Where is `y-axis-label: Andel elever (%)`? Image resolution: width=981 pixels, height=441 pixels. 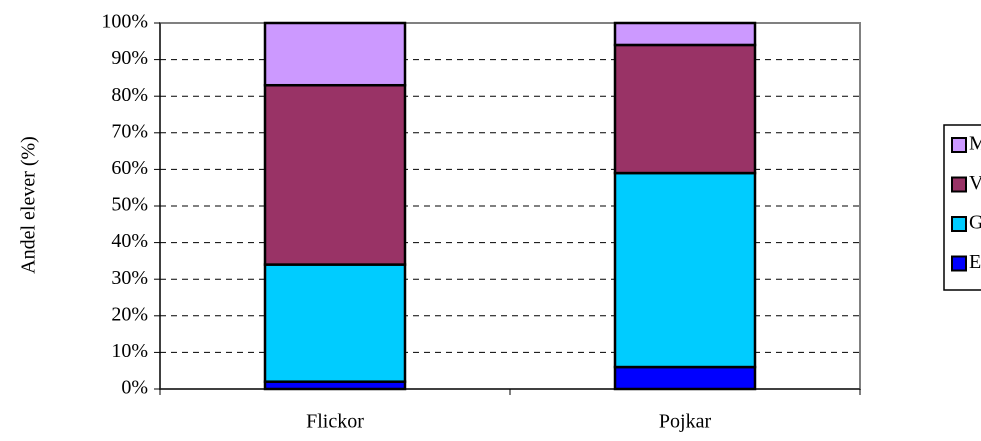
y-axis-label: Andel elever (%) is located at coordinates (29, 205).